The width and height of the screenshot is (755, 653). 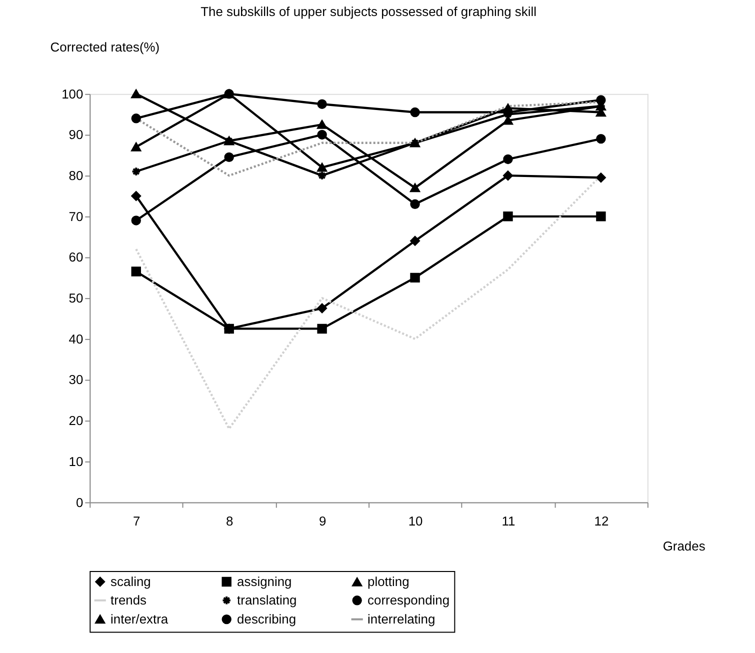 I want to click on y-tick-label: 90, so click(x=76, y=134).